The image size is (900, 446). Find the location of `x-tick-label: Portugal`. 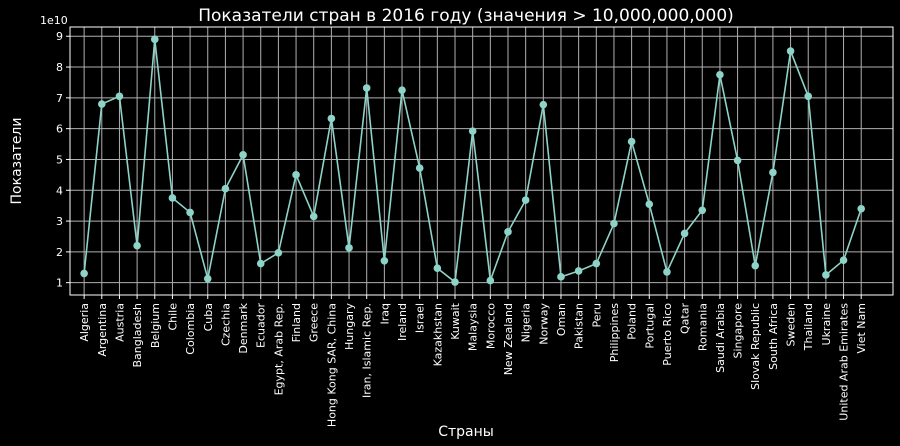

x-tick-label: Portugal is located at coordinates (649, 326).